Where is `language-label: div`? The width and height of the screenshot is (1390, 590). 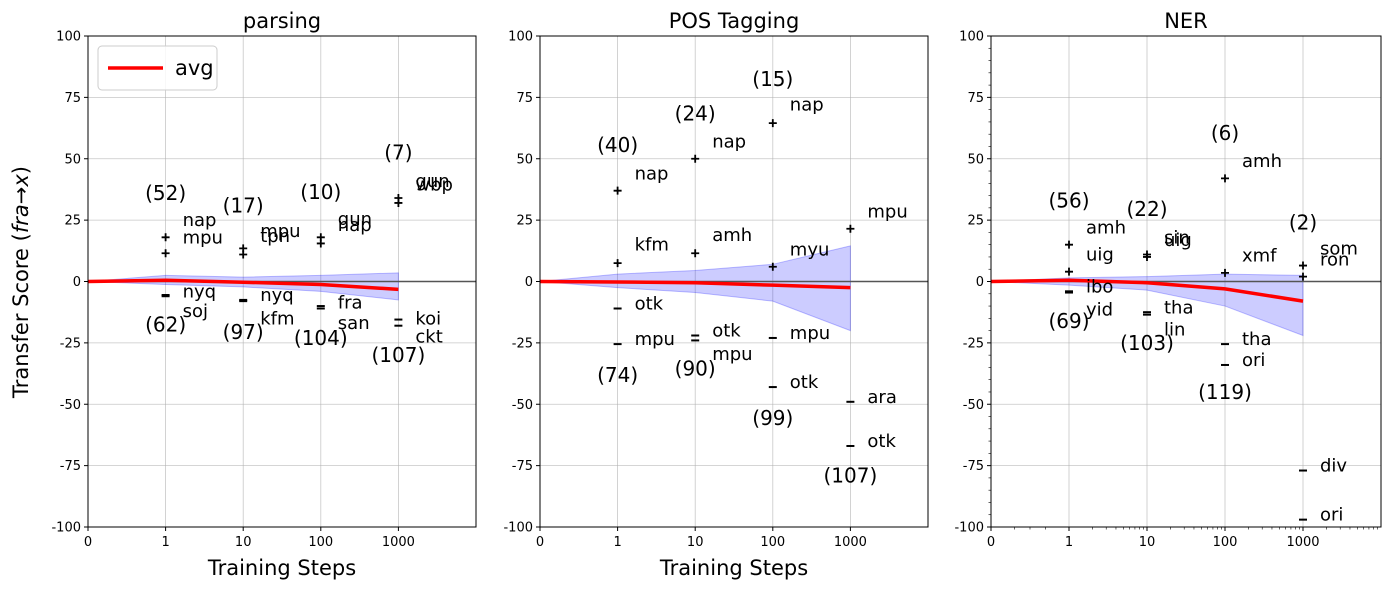
language-label: div is located at coordinates (1333, 466).